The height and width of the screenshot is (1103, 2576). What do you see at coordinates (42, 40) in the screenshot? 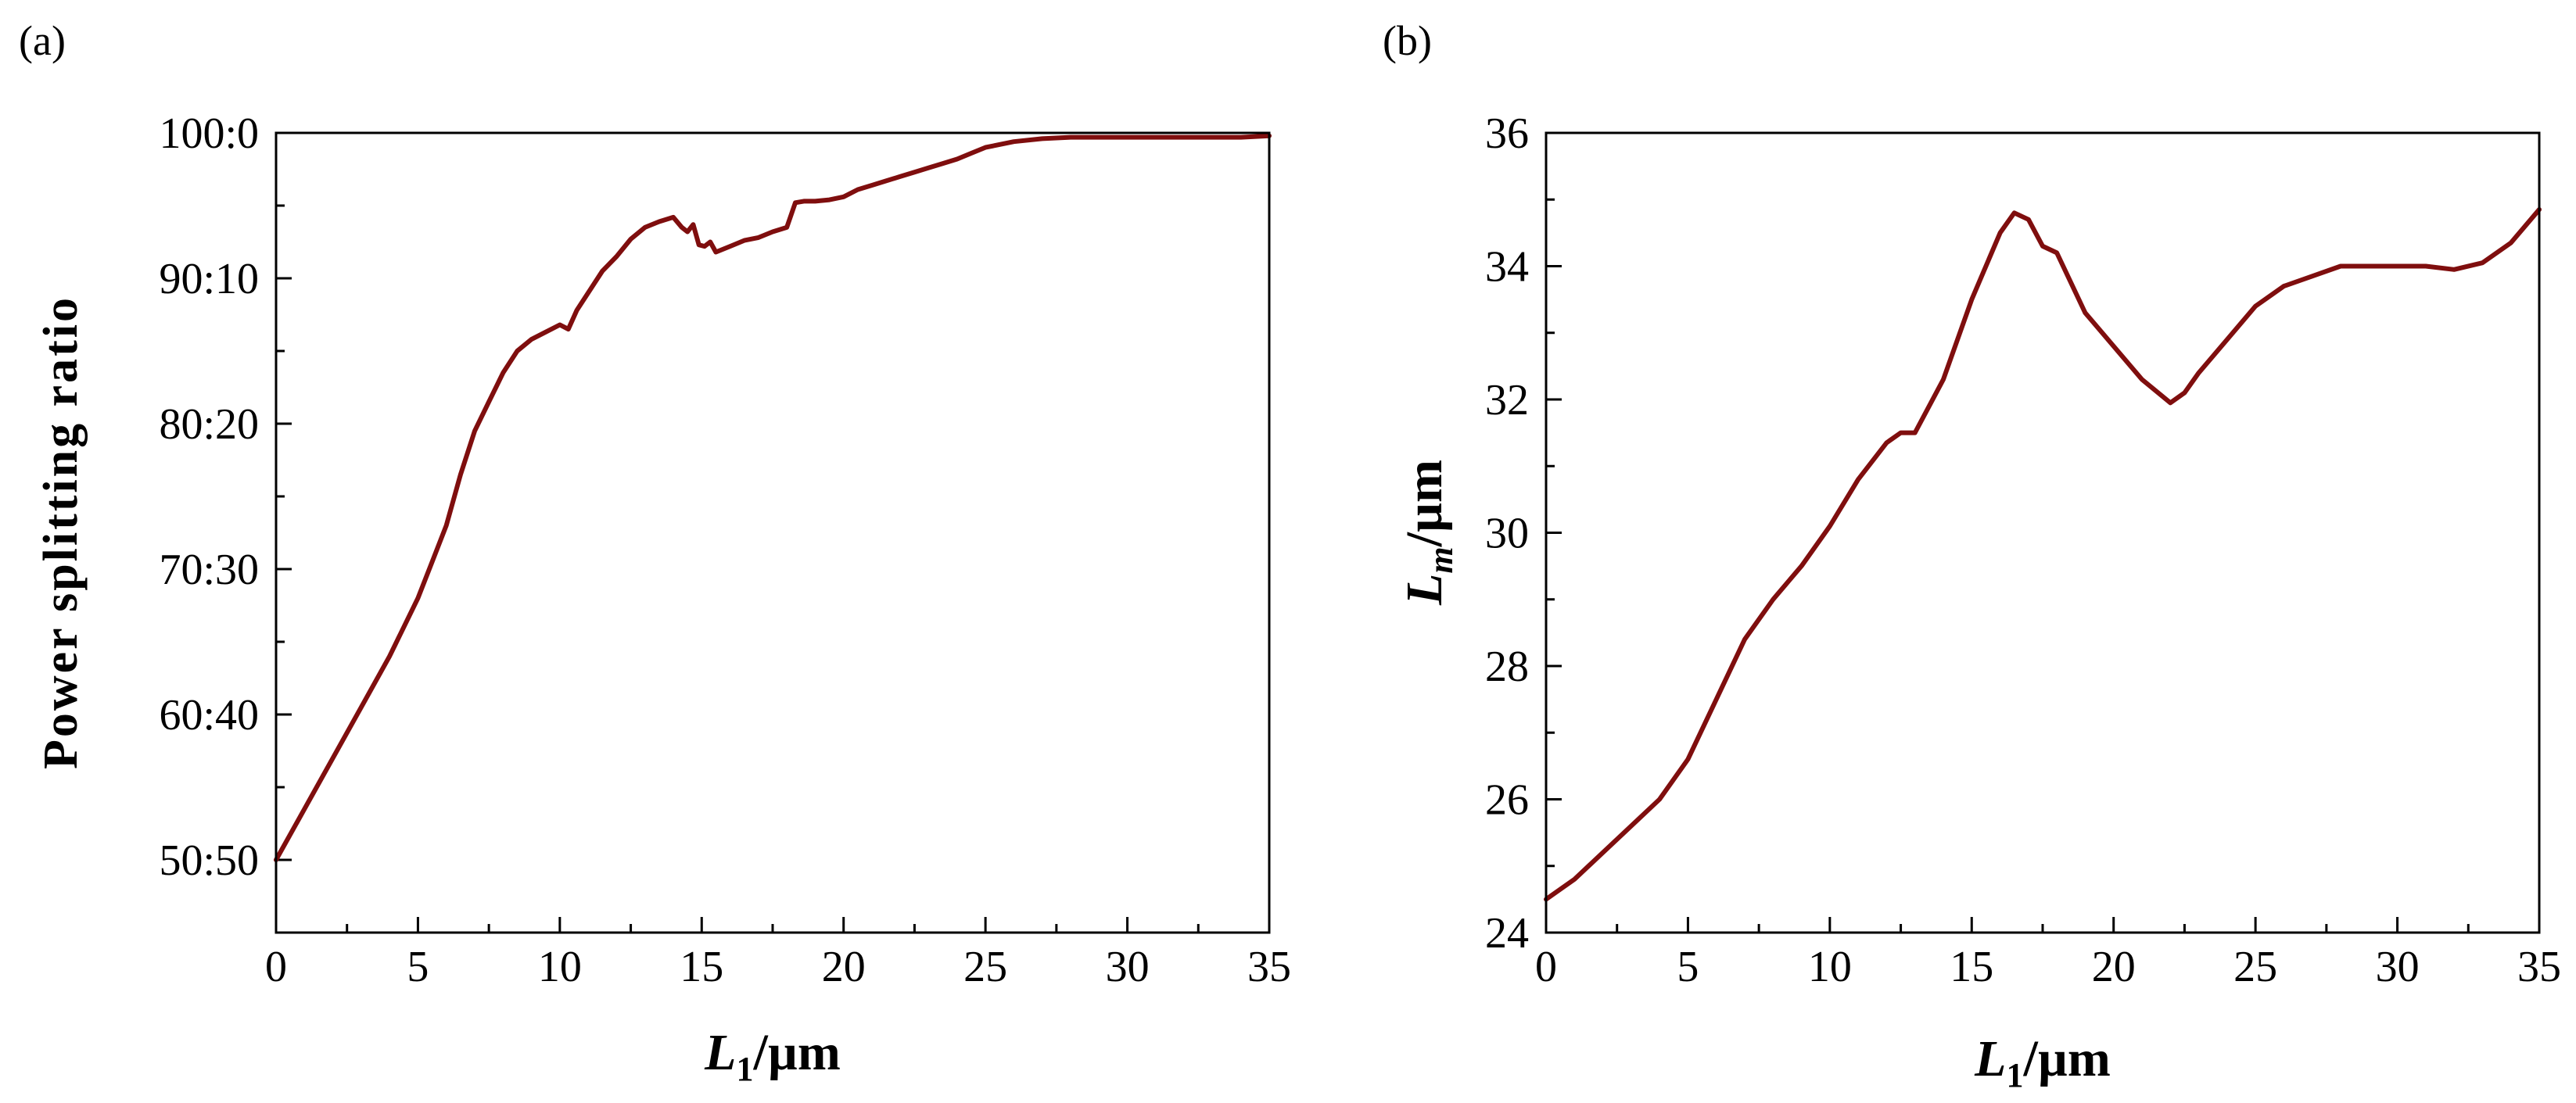
I see `panel-a-label: (a)` at bounding box center [42, 40].